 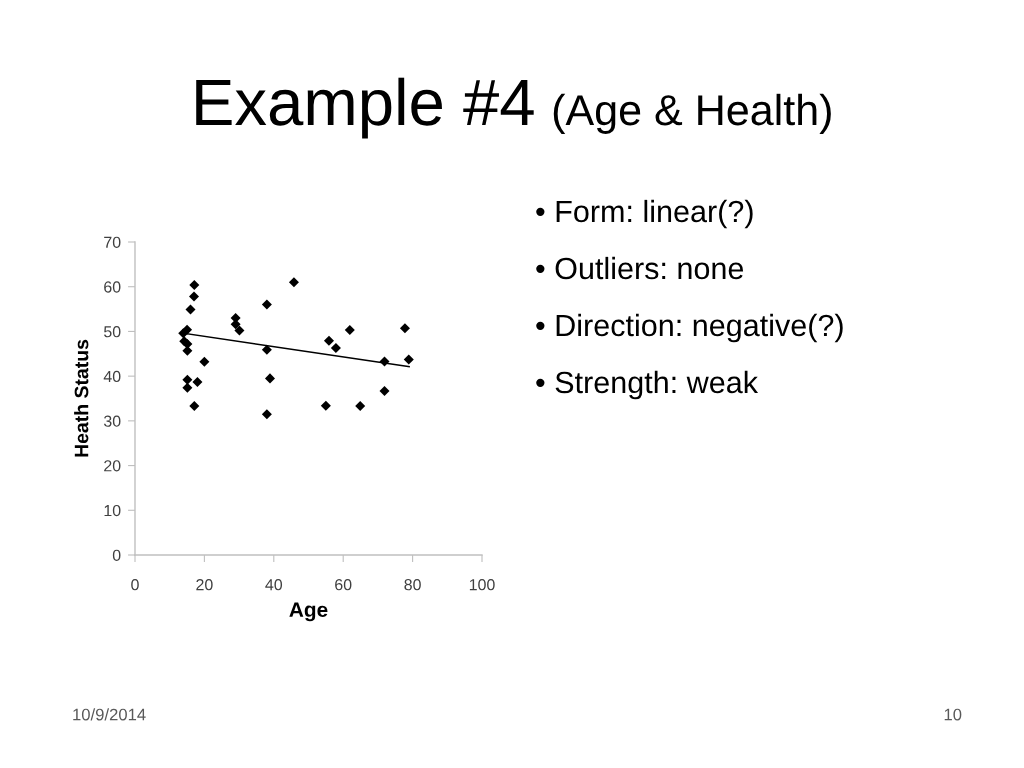 I want to click on y-tick-label: 40, so click(x=112, y=376).